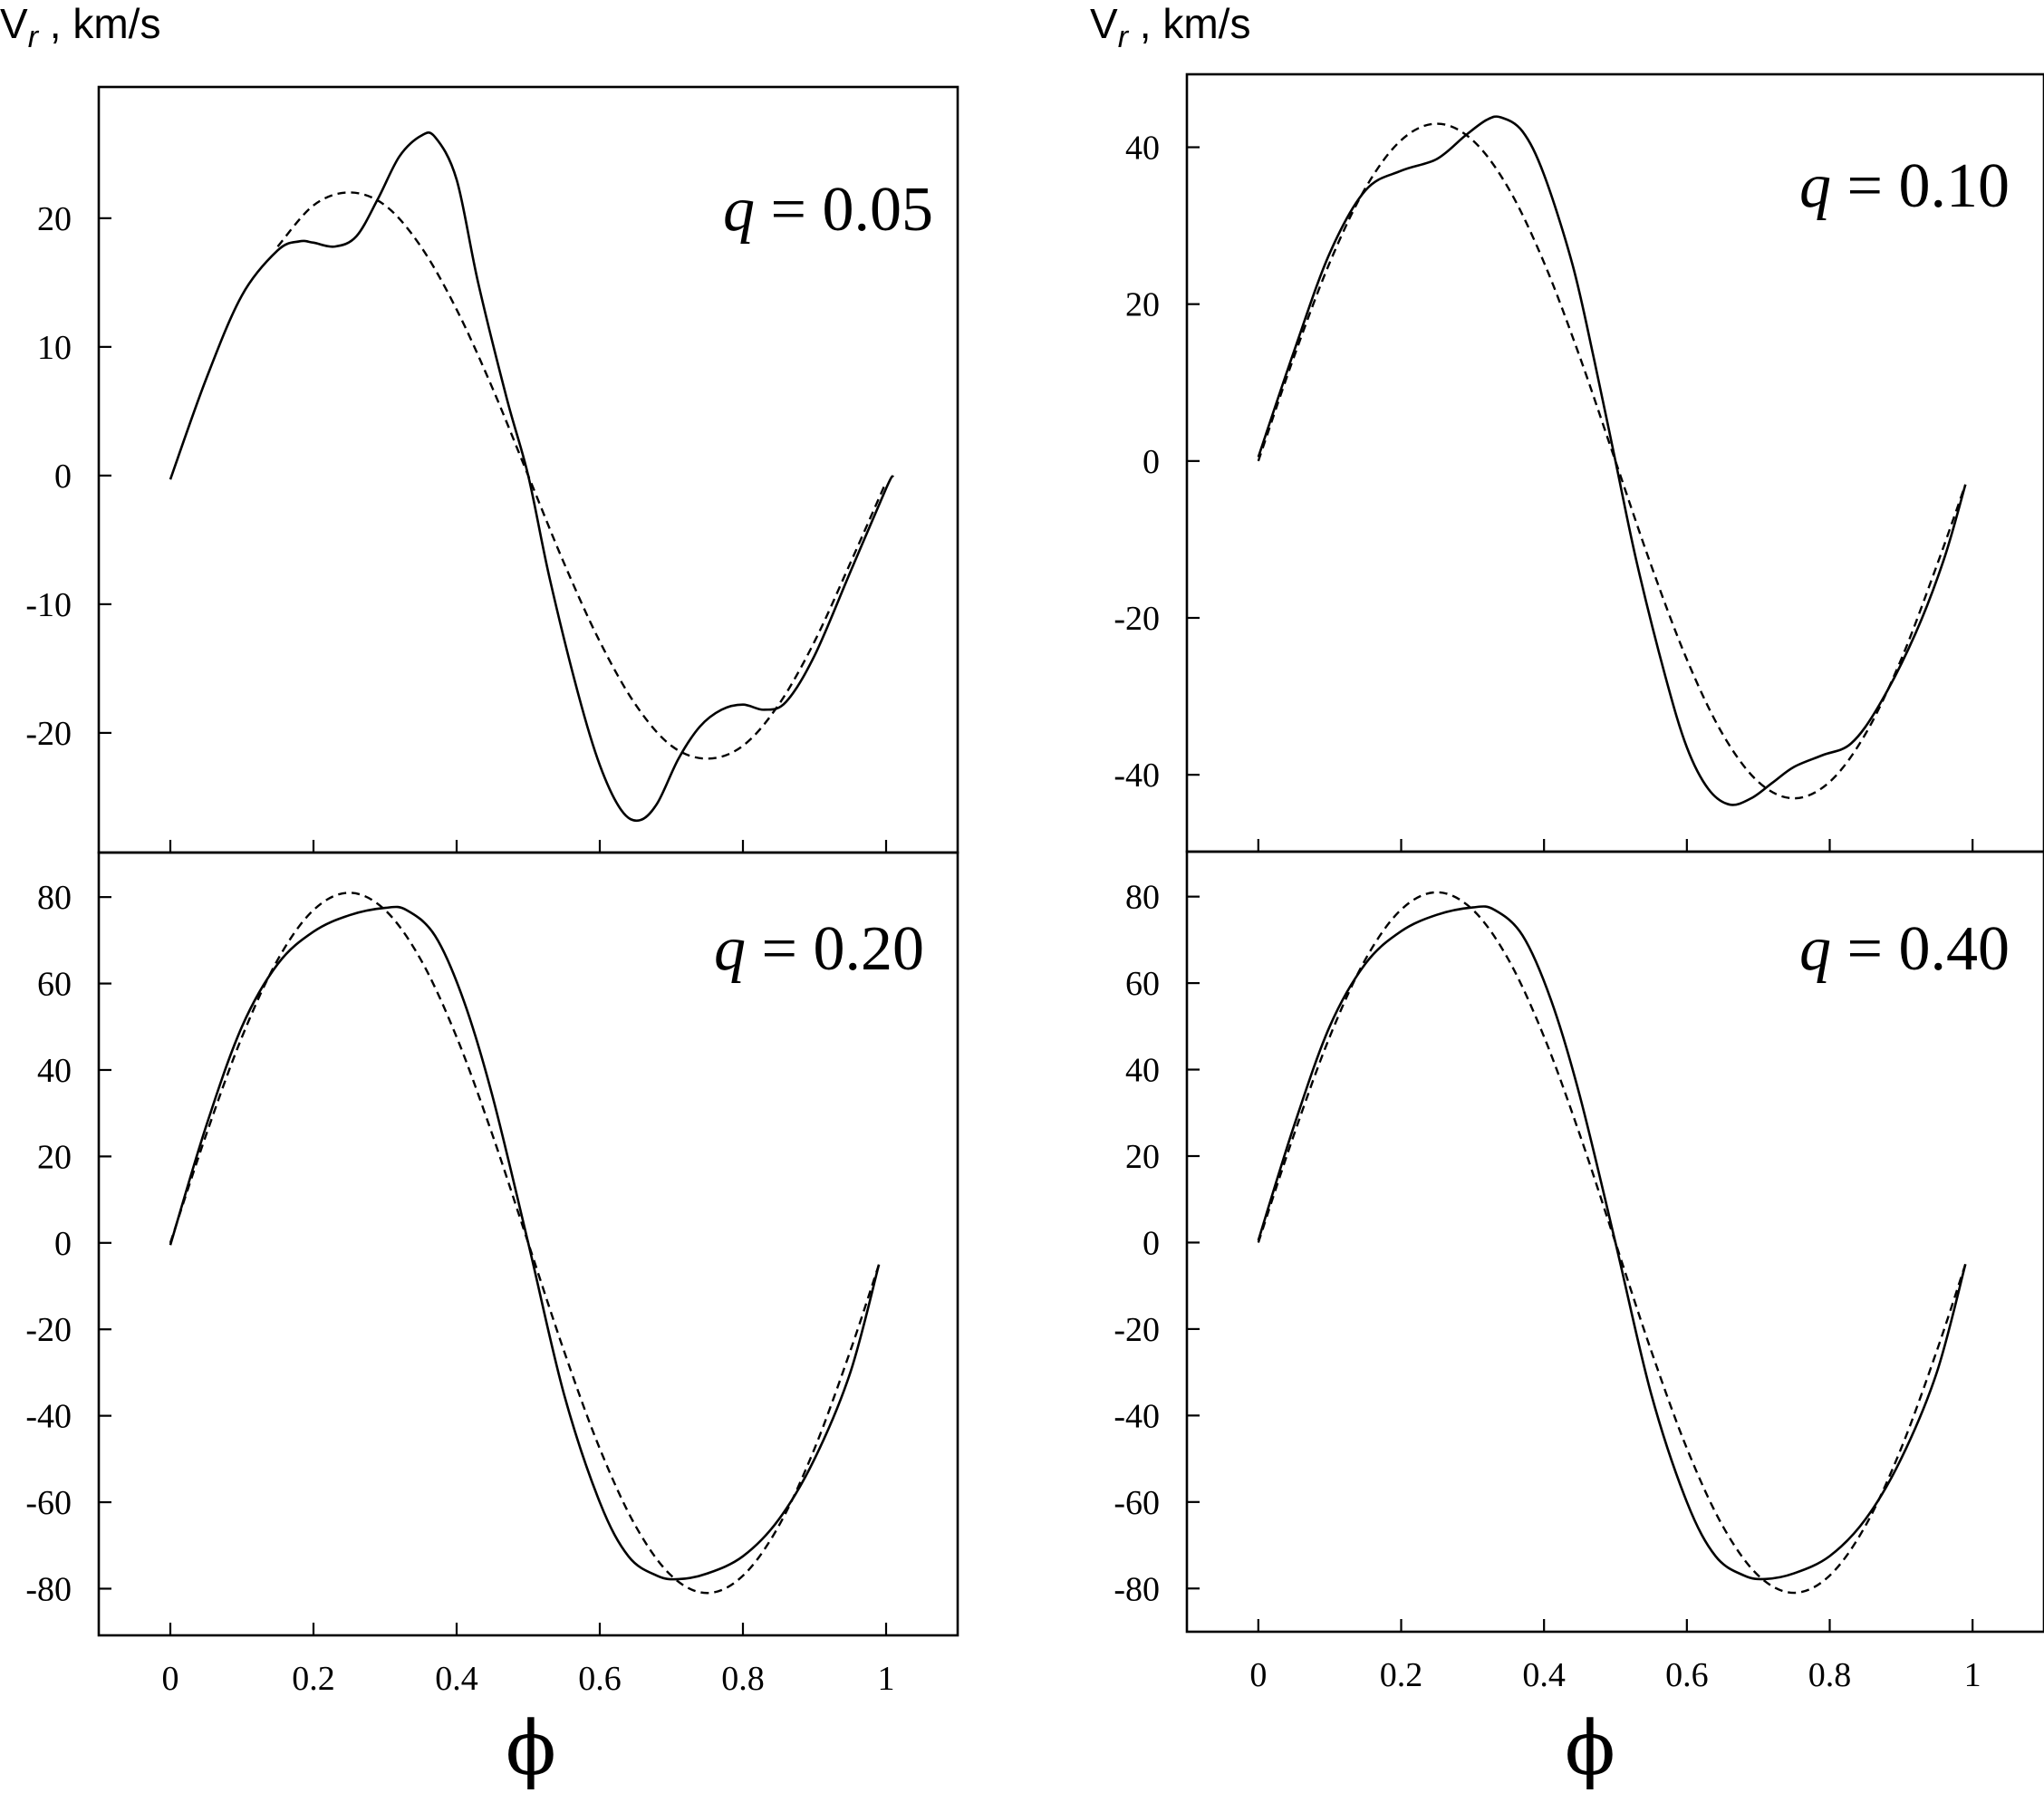  What do you see at coordinates (1920, 949) in the screenshot?
I see `panel-label-value: = 0.40` at bounding box center [1920, 949].